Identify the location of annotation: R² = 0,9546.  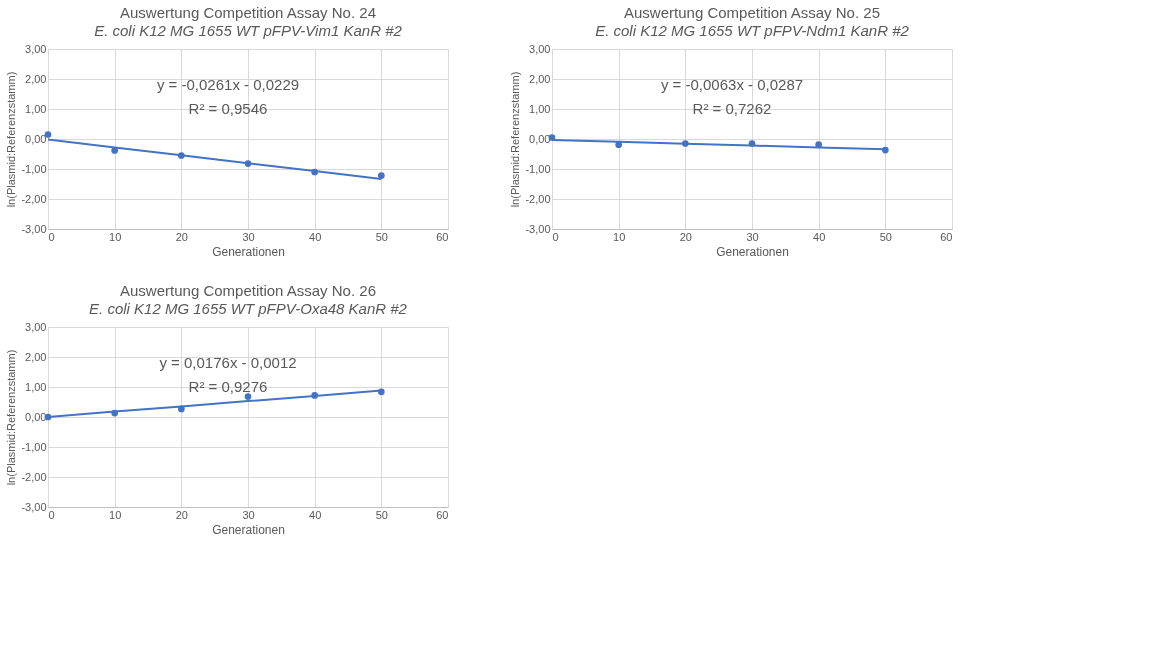
(228, 108).